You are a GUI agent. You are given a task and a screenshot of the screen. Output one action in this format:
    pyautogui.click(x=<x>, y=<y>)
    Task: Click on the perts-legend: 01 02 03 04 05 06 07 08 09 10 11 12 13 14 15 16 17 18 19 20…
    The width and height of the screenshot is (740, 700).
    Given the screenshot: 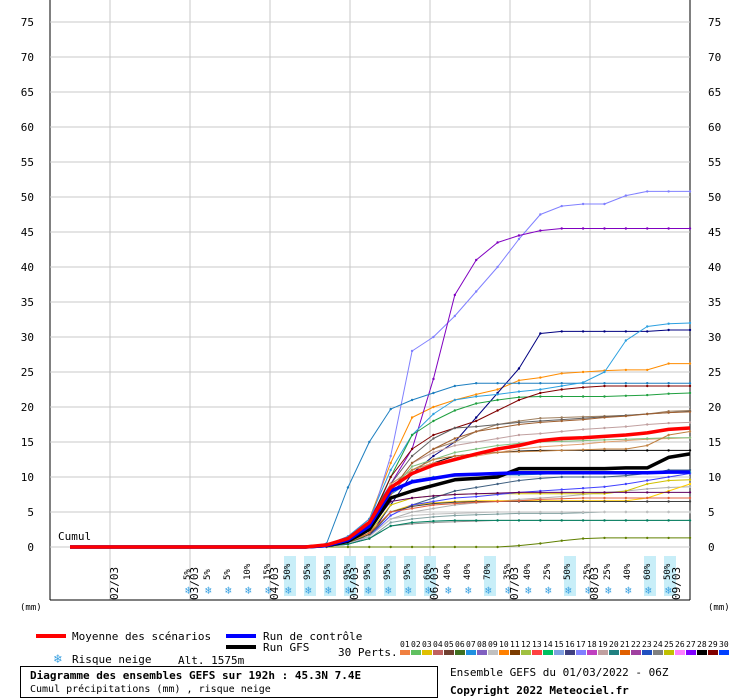 What is the action you would take?
    pyautogui.click(x=564, y=647)
    